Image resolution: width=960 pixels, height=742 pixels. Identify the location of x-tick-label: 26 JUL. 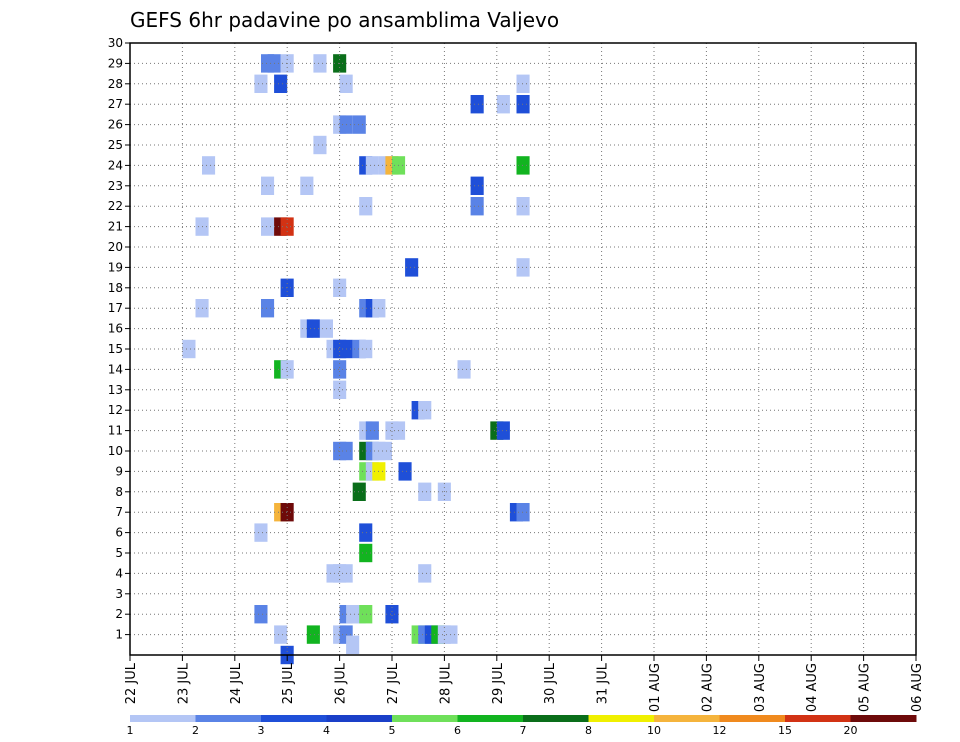
(341, 683).